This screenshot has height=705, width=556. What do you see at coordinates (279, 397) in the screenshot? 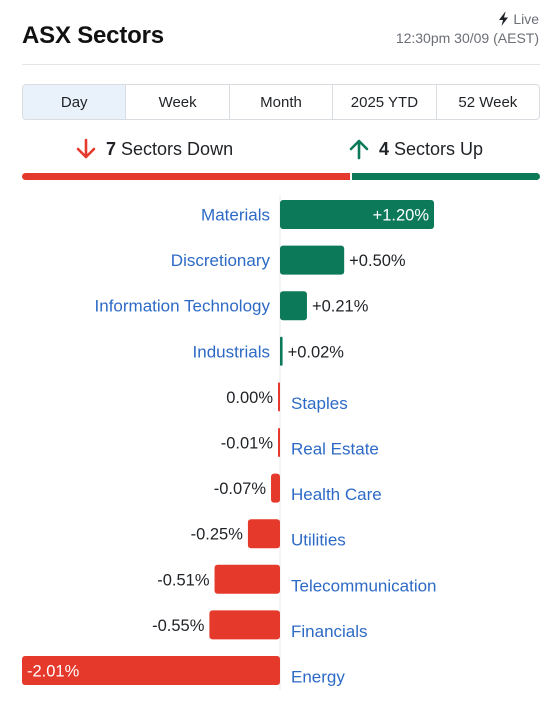
I see `bar-staples` at bounding box center [279, 397].